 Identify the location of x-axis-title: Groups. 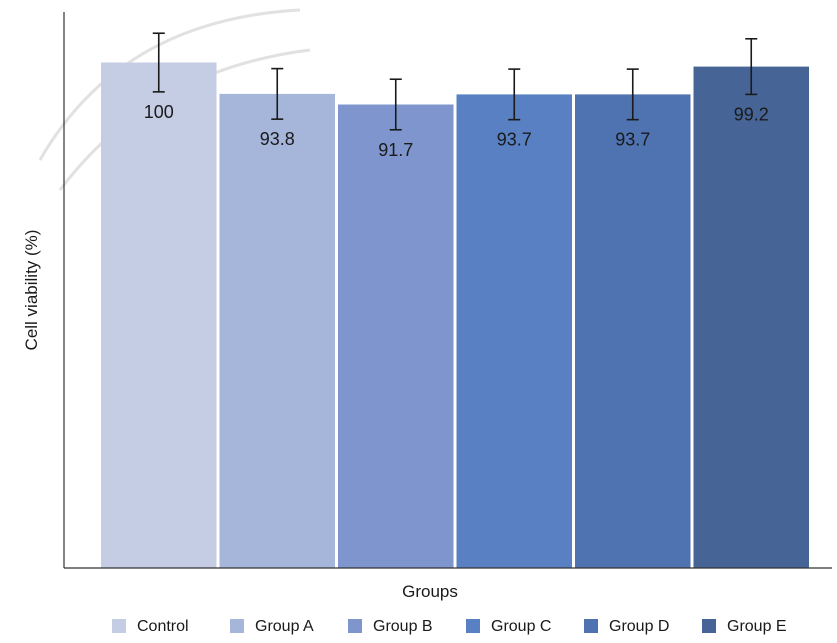
(430, 591).